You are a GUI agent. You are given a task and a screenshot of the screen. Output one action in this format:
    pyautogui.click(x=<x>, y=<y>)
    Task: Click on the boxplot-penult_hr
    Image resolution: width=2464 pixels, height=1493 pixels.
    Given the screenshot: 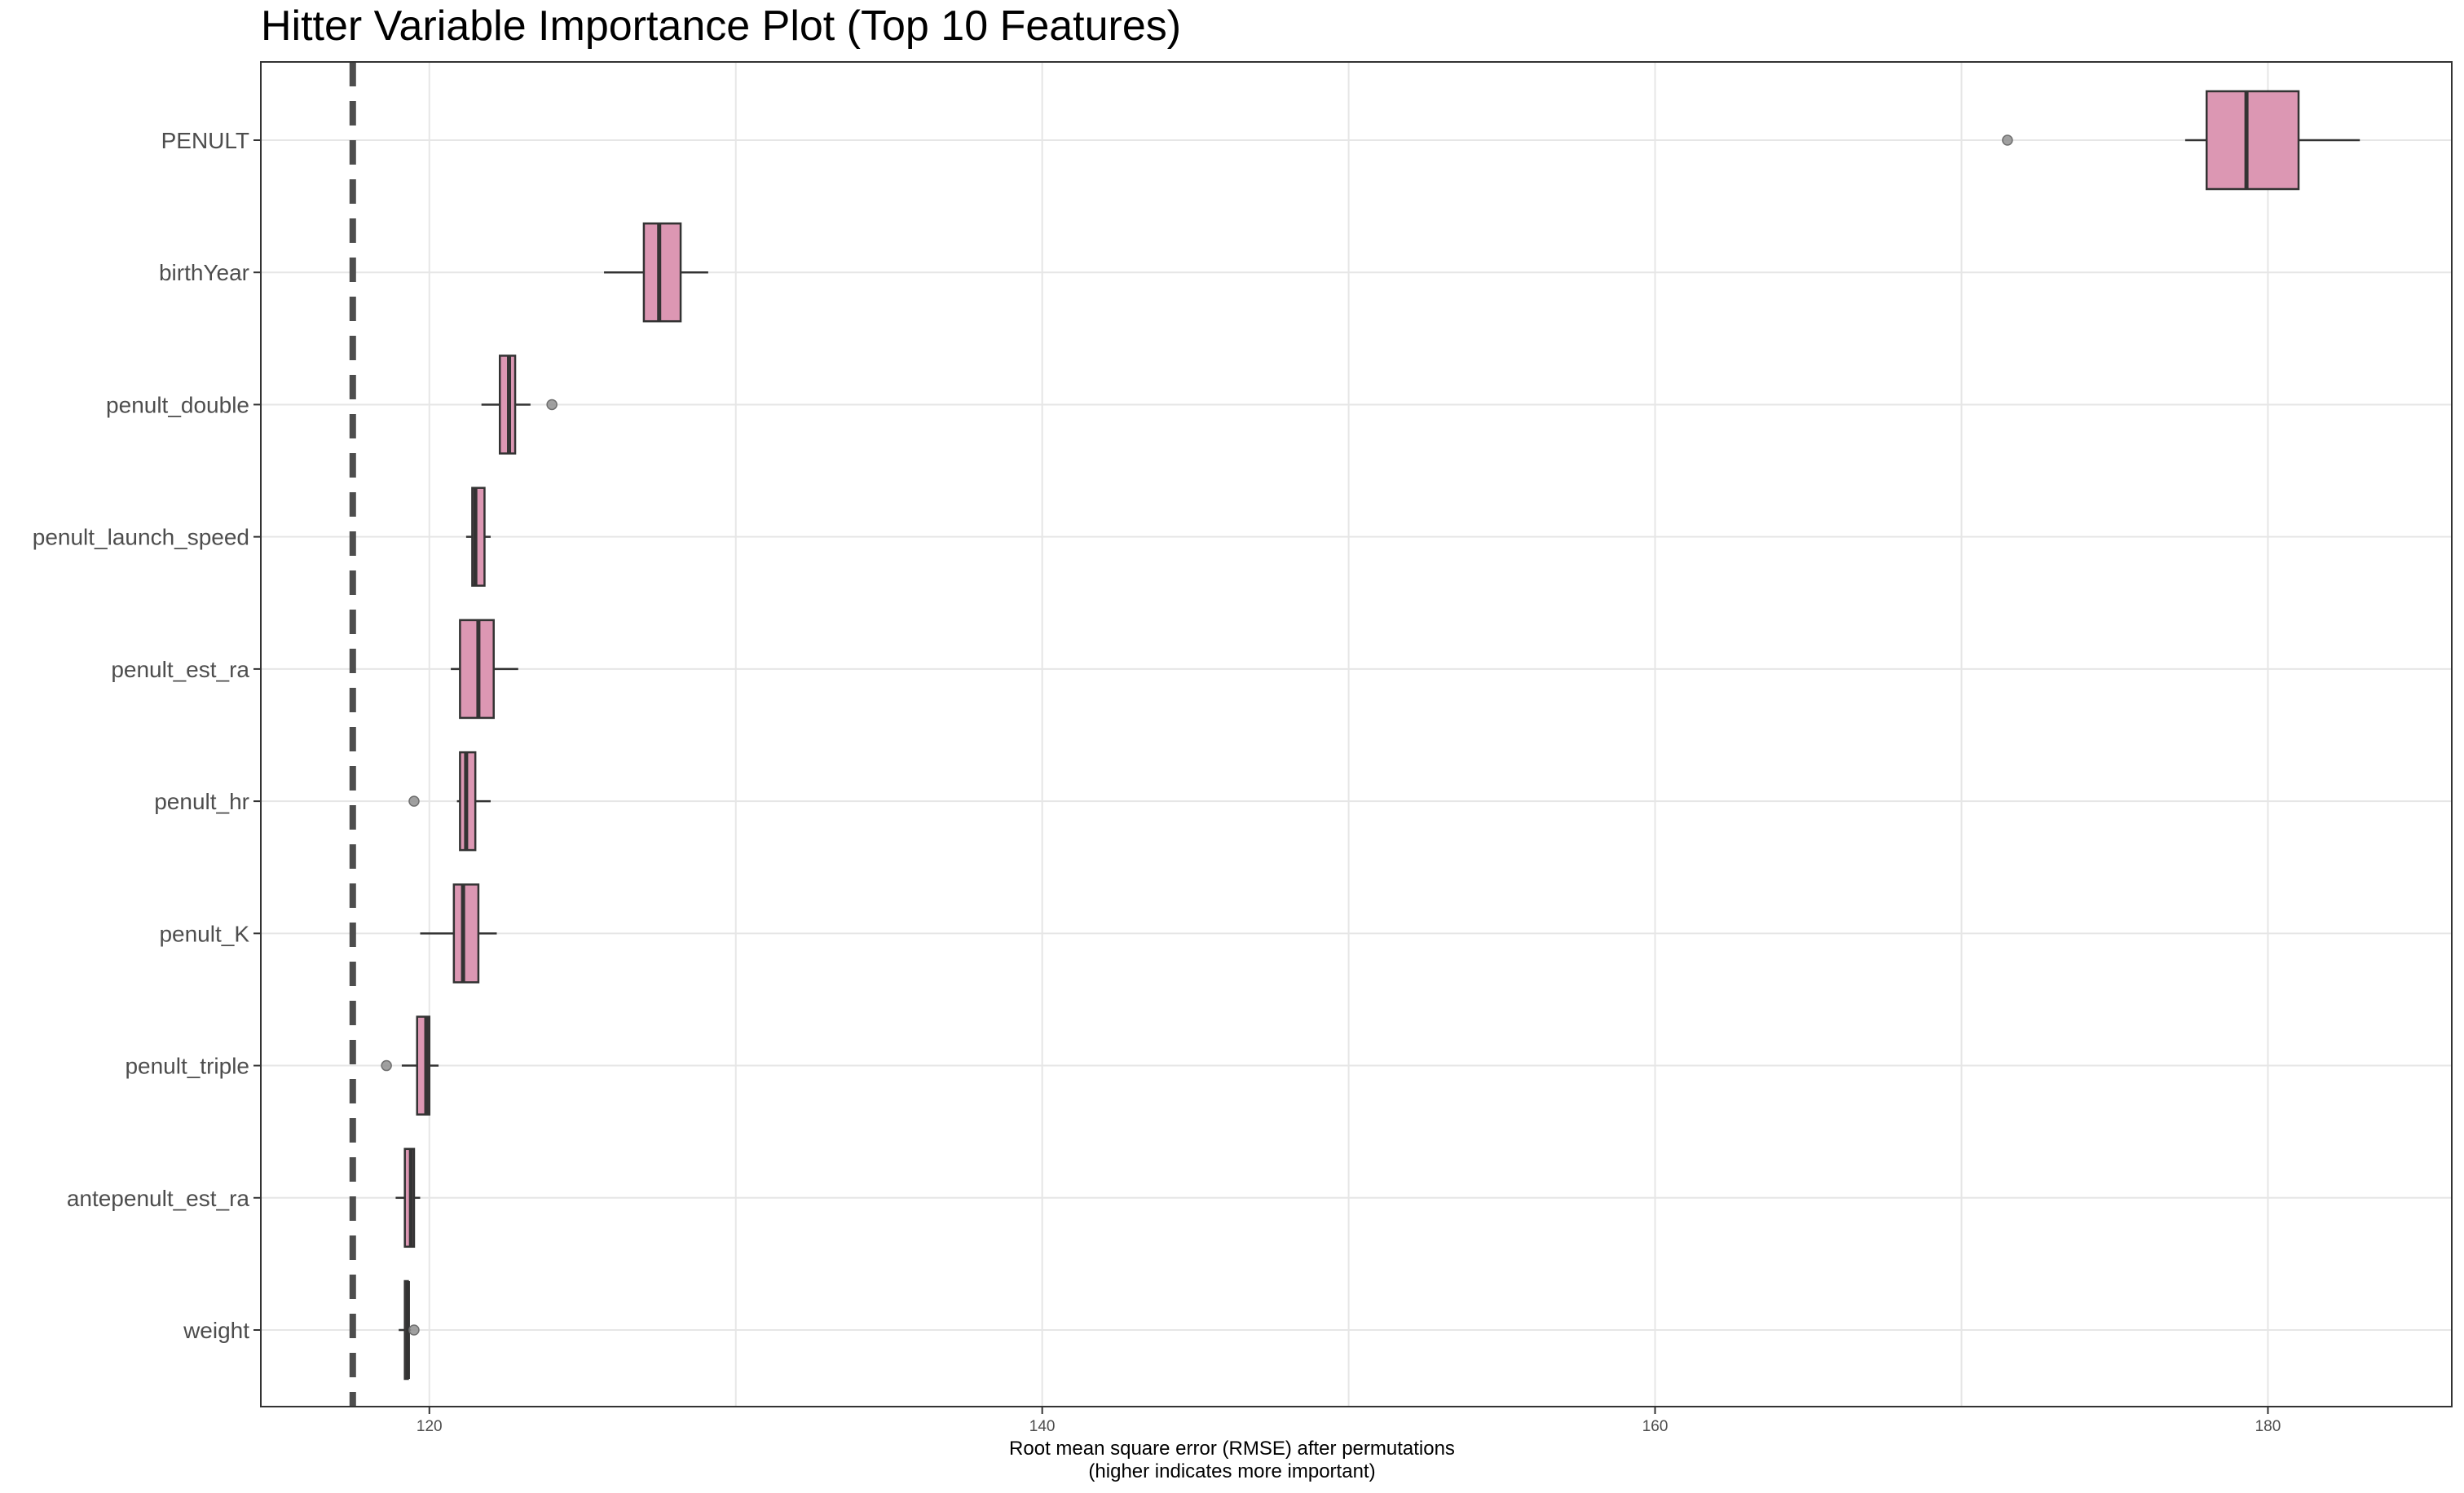 What is the action you would take?
    pyautogui.click(x=449, y=801)
    